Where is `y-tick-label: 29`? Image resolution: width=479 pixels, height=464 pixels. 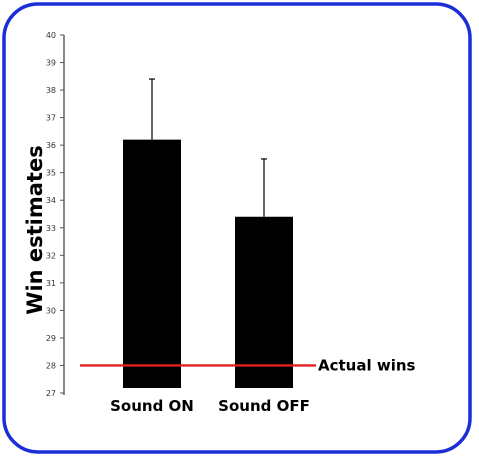 y-tick-label: 29 is located at coordinates (51, 338).